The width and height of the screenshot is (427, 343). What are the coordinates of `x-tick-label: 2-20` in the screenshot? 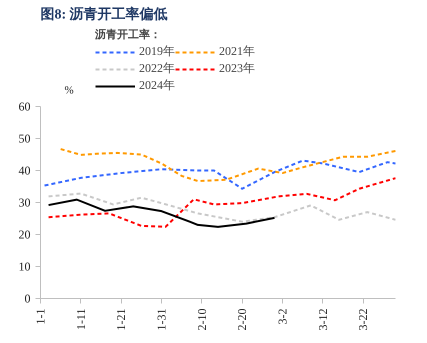 It's located at (242, 319).